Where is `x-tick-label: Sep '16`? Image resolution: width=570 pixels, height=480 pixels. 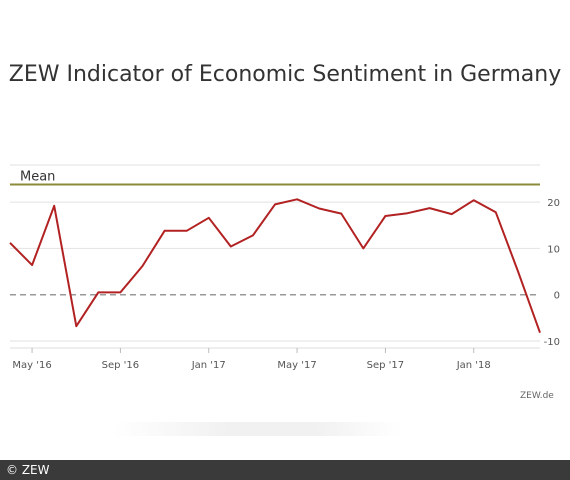 x-tick-label: Sep '16 is located at coordinates (121, 365).